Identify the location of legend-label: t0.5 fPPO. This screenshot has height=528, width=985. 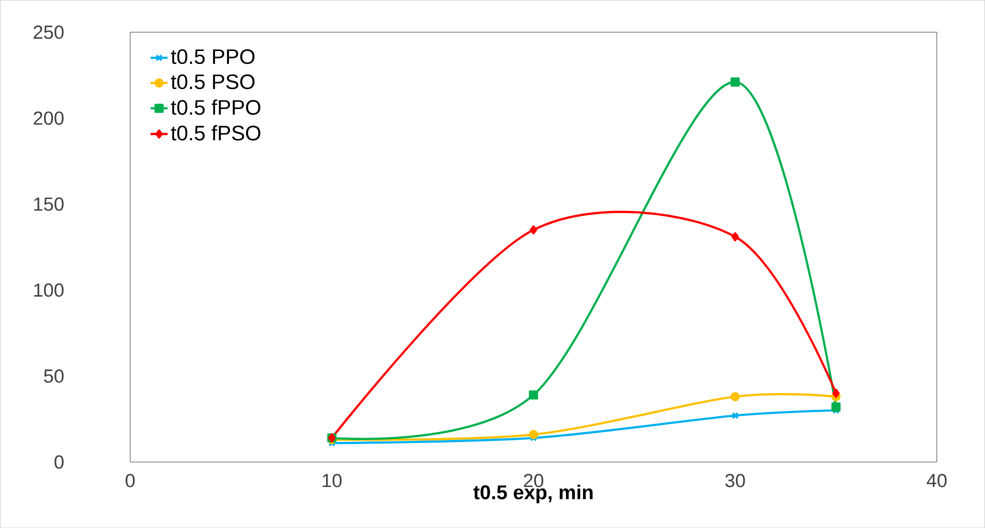
(215, 107).